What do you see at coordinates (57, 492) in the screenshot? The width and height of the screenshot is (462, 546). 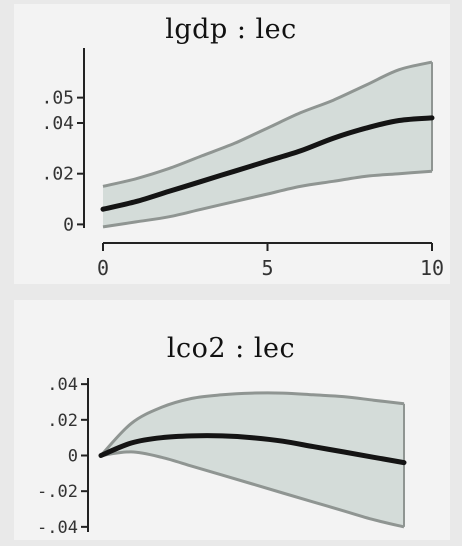 I see `y-tick-label: -.02` at bounding box center [57, 492].